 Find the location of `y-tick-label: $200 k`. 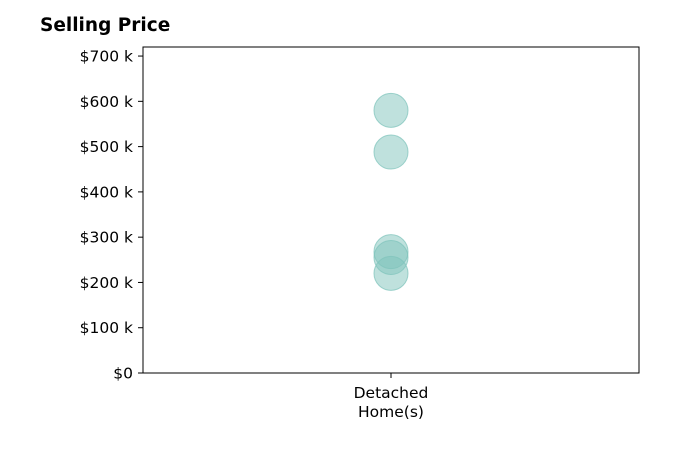

y-tick-label: $200 k is located at coordinates (106, 283).